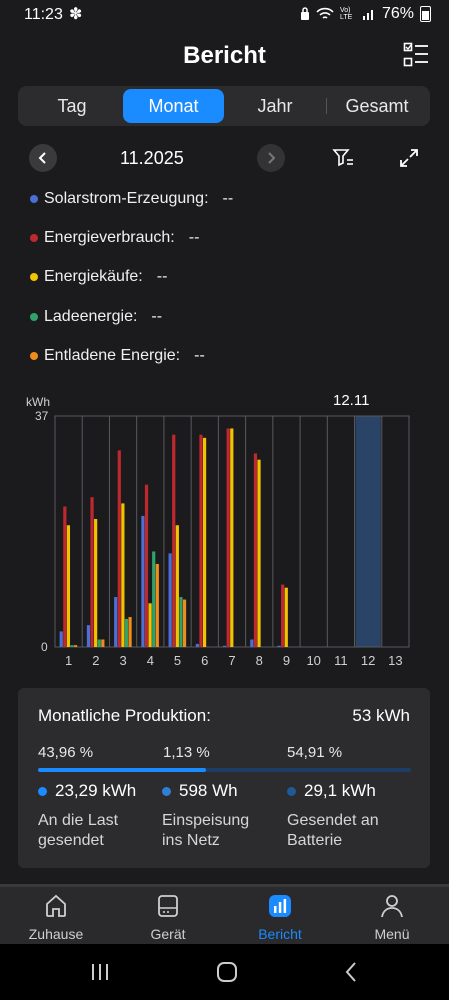  What do you see at coordinates (259, 660) in the screenshot?
I see `x-tick-label: 8` at bounding box center [259, 660].